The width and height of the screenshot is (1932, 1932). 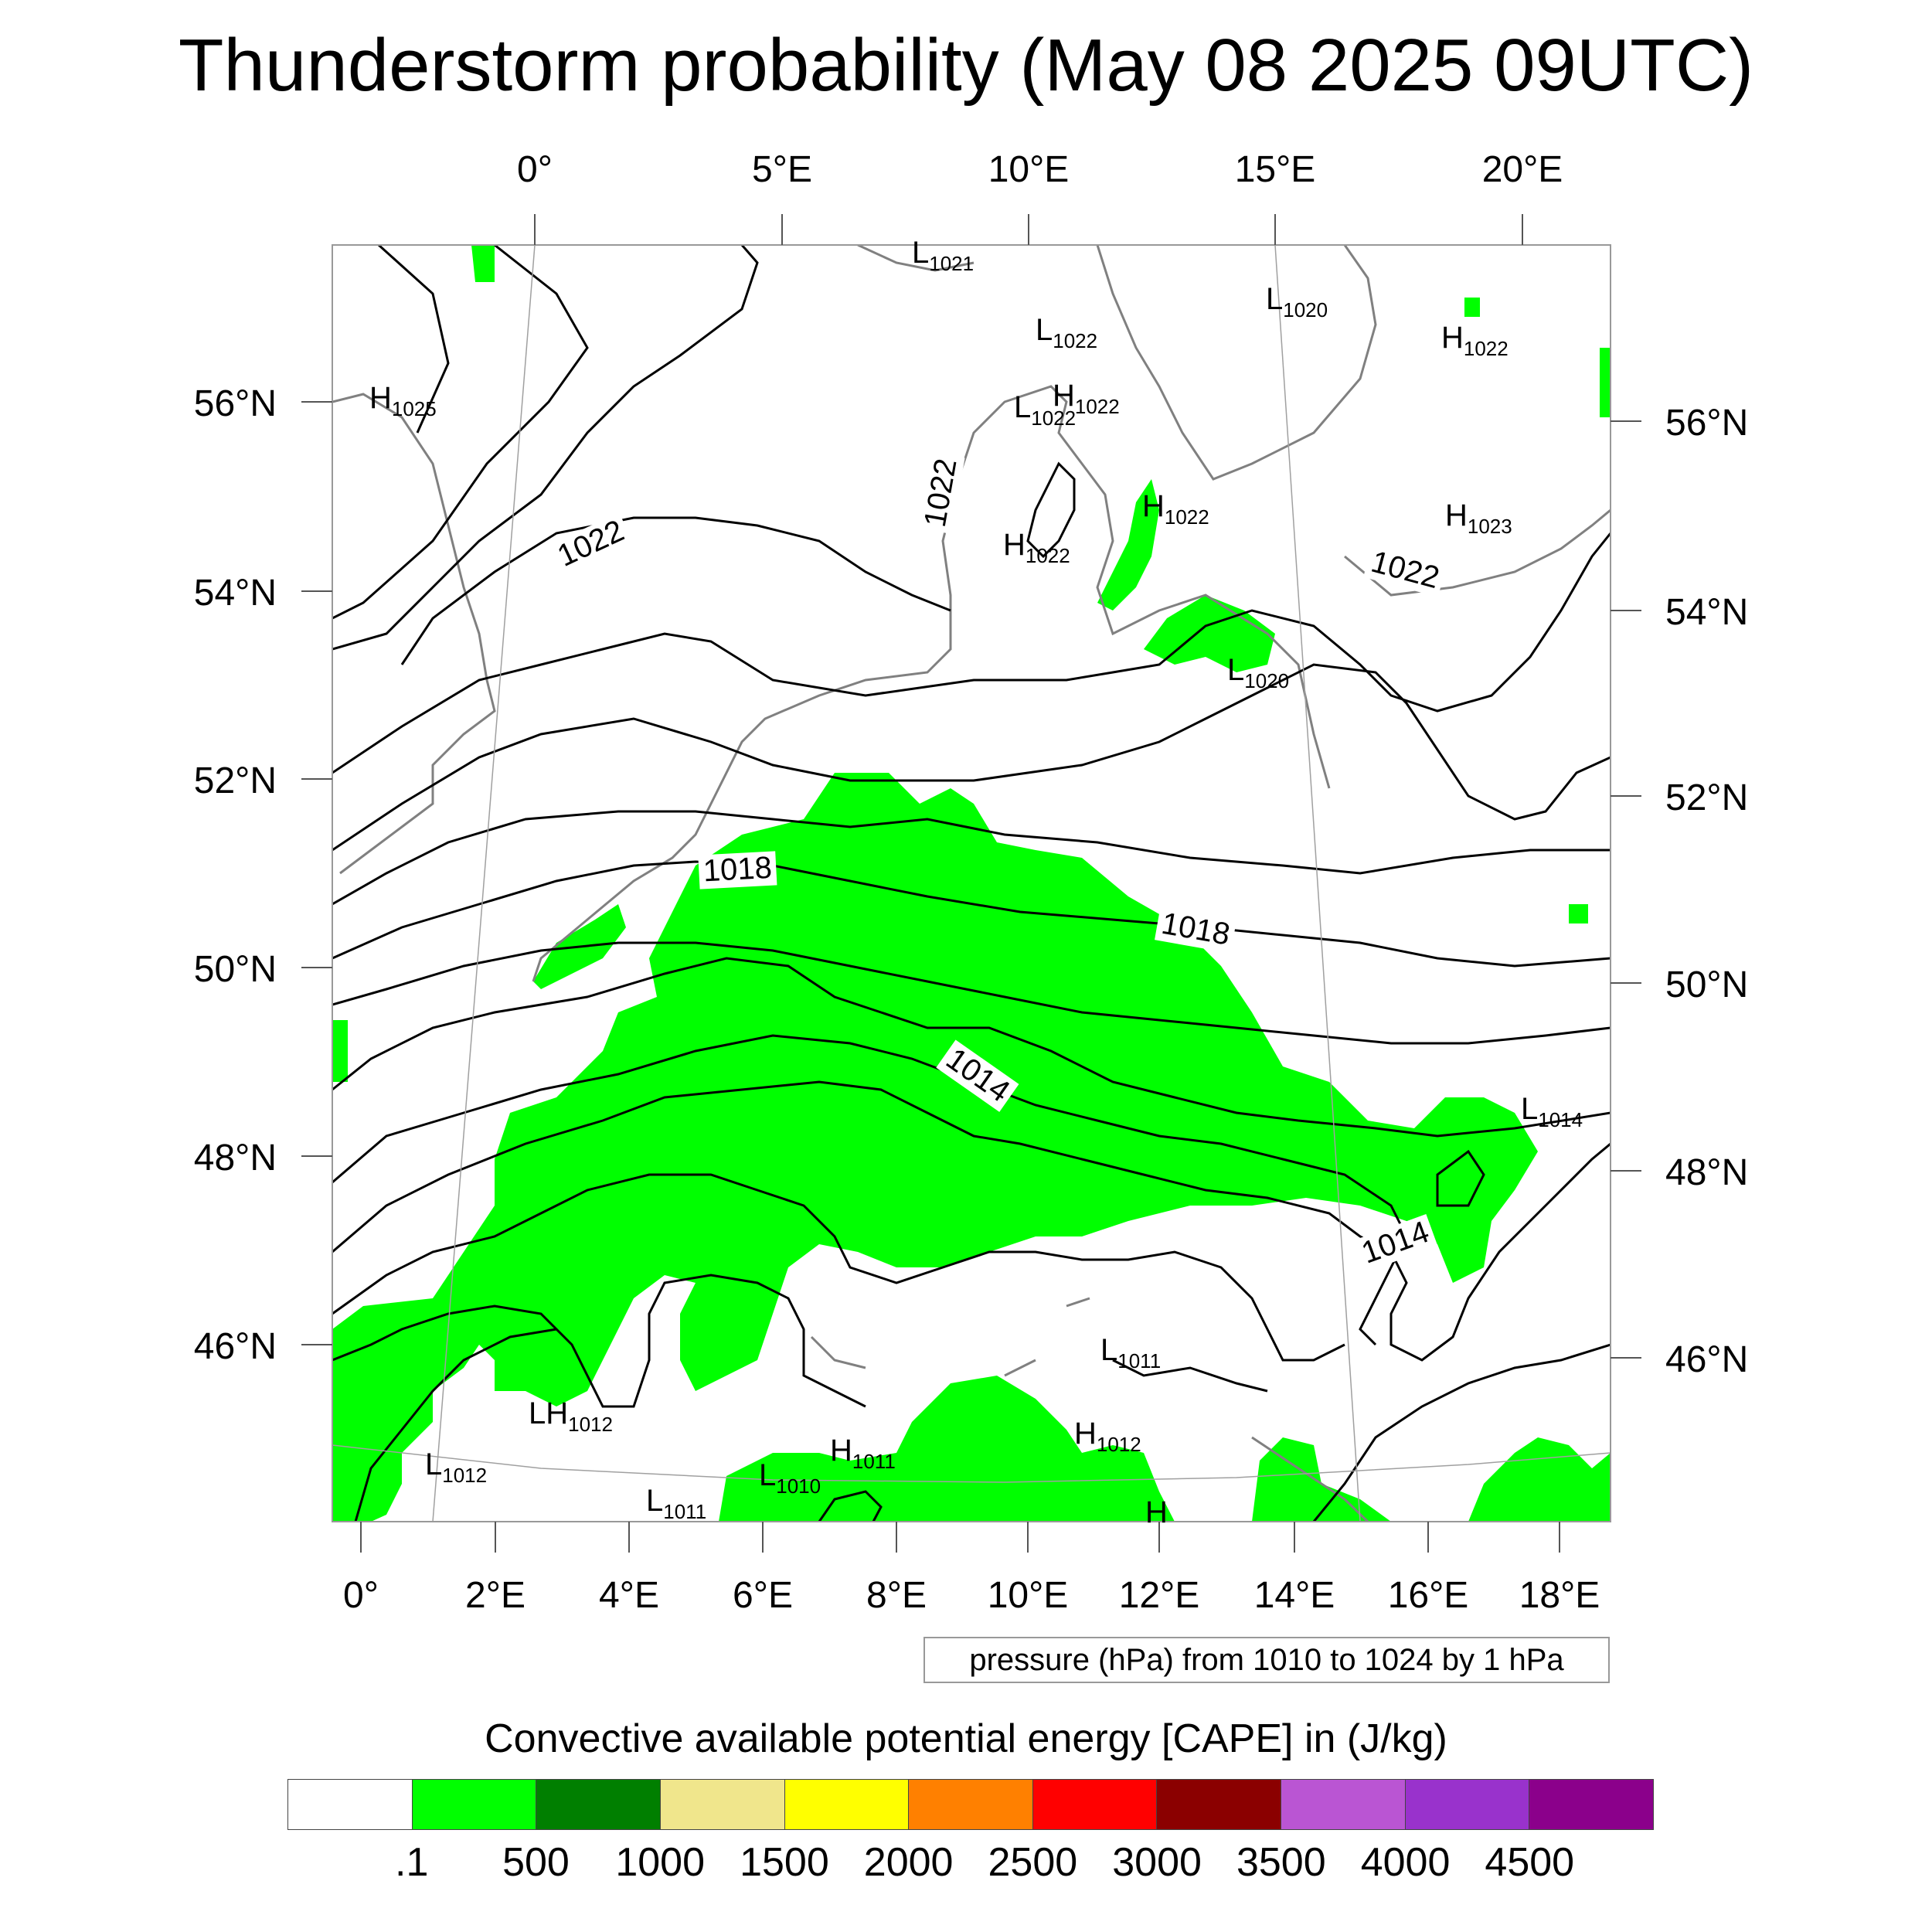 What do you see at coordinates (236, 970) in the screenshot?
I see `left-lat-label: 50°N` at bounding box center [236, 970].